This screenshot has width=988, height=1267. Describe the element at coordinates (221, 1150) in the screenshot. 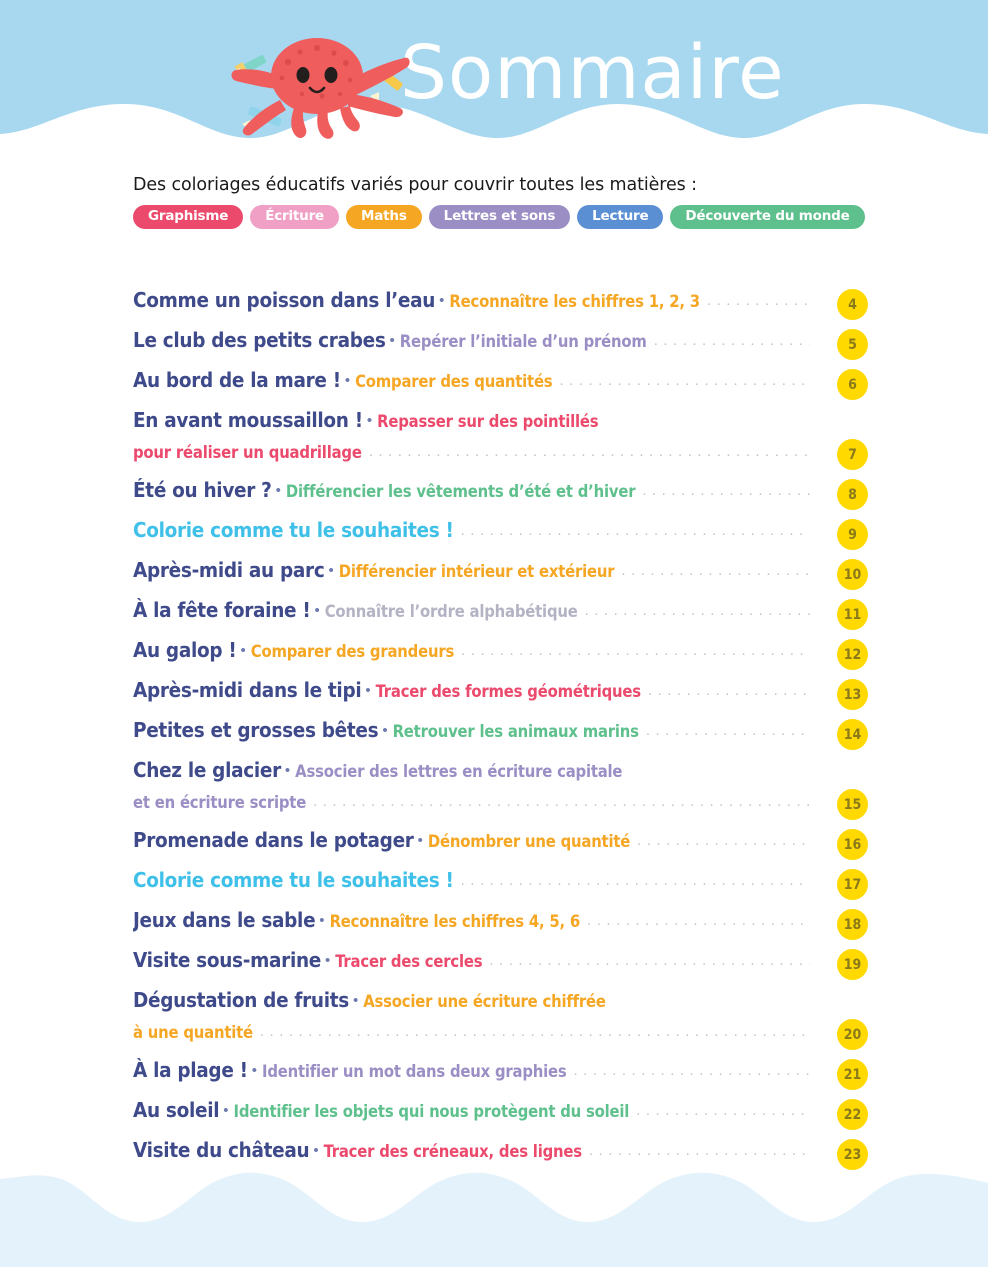

I see `toc-entry-title: Visite du château` at that location.